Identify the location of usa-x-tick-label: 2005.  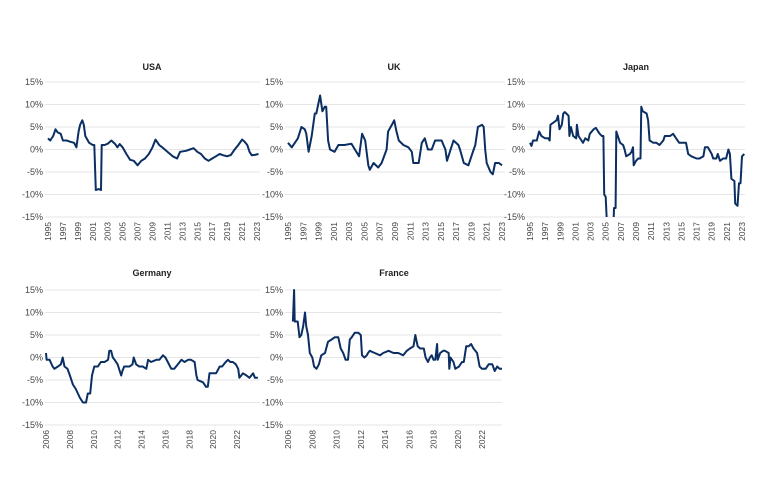
(123, 231).